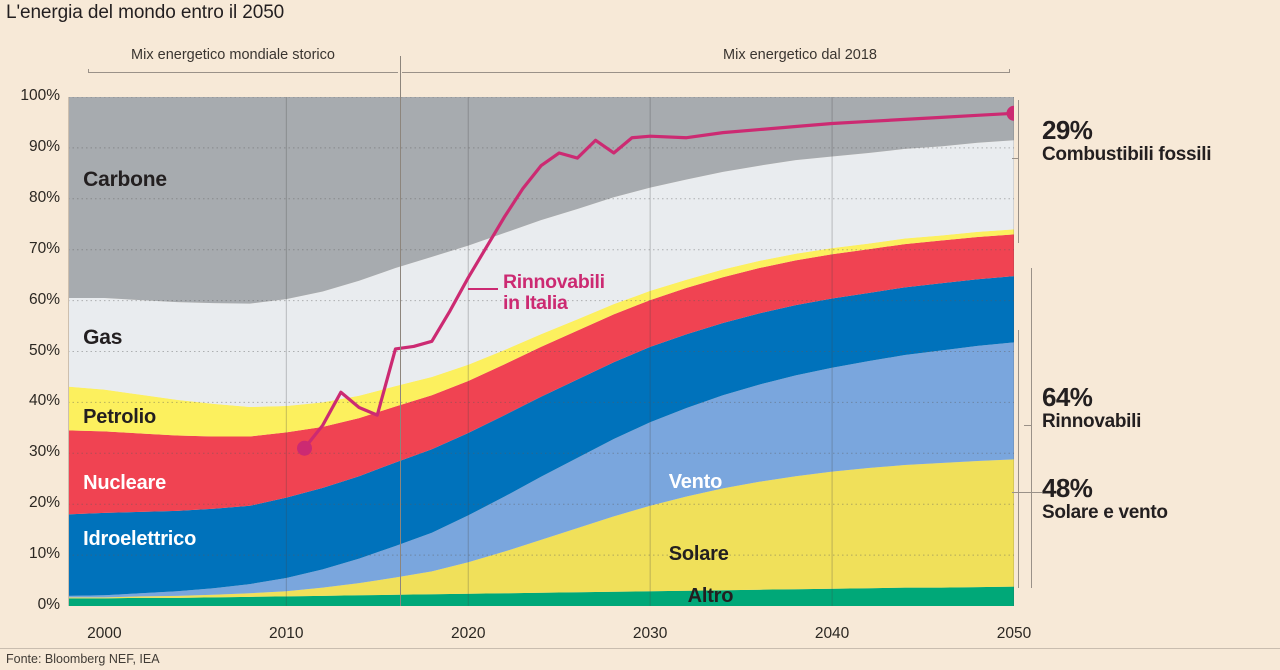 This screenshot has width=1280, height=670. Describe the element at coordinates (233, 55) in the screenshot. I see `segment-label-historic: Mix energetico mondiale storico` at that location.